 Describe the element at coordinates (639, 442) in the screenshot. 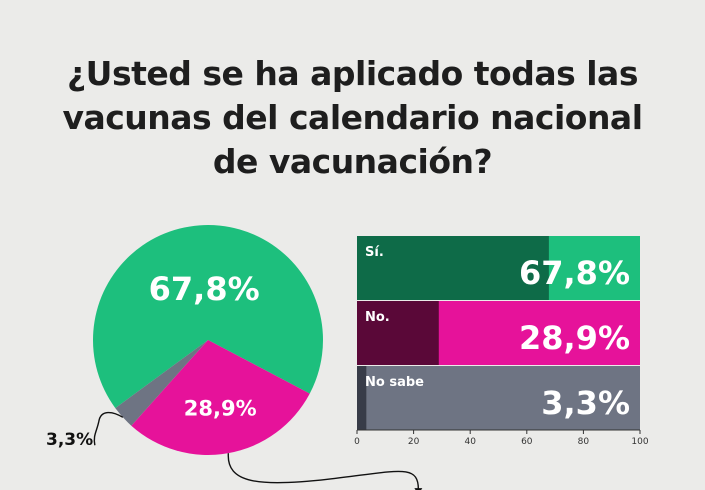

I see `x-tick-label-100: 100` at that location.